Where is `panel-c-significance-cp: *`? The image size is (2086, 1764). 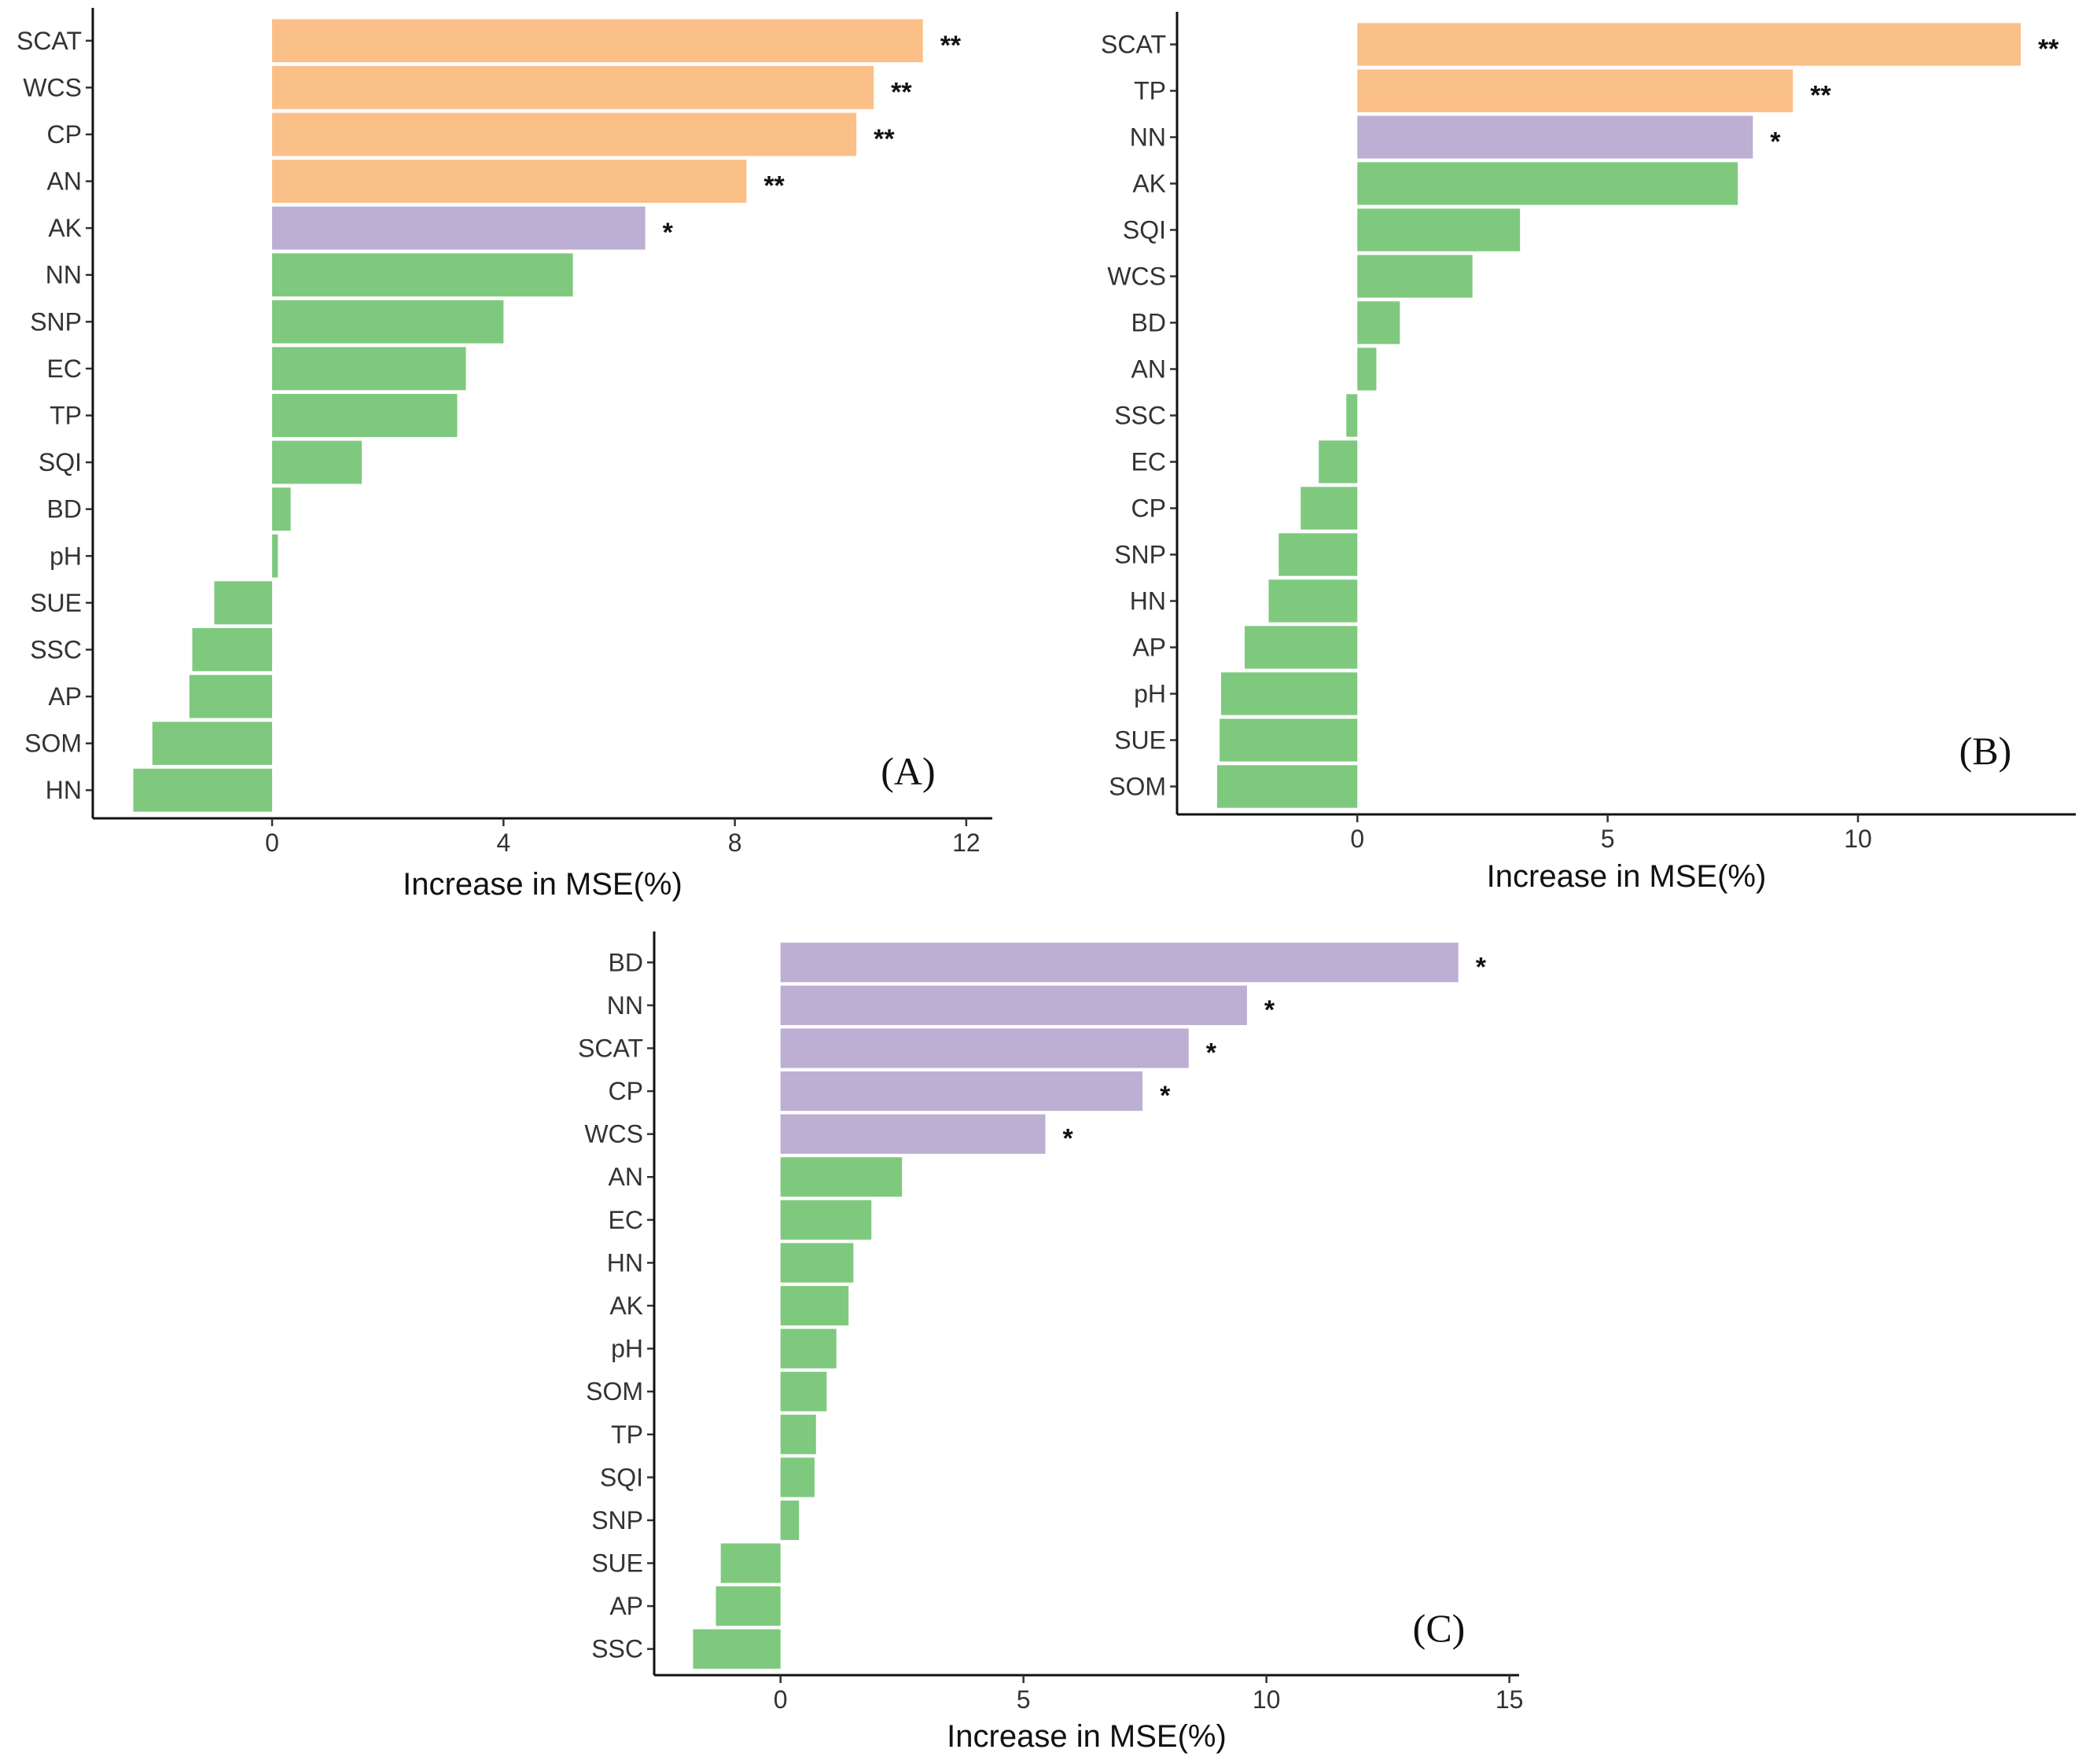 panel-c-significance-cp: * is located at coordinates (1165, 1096).